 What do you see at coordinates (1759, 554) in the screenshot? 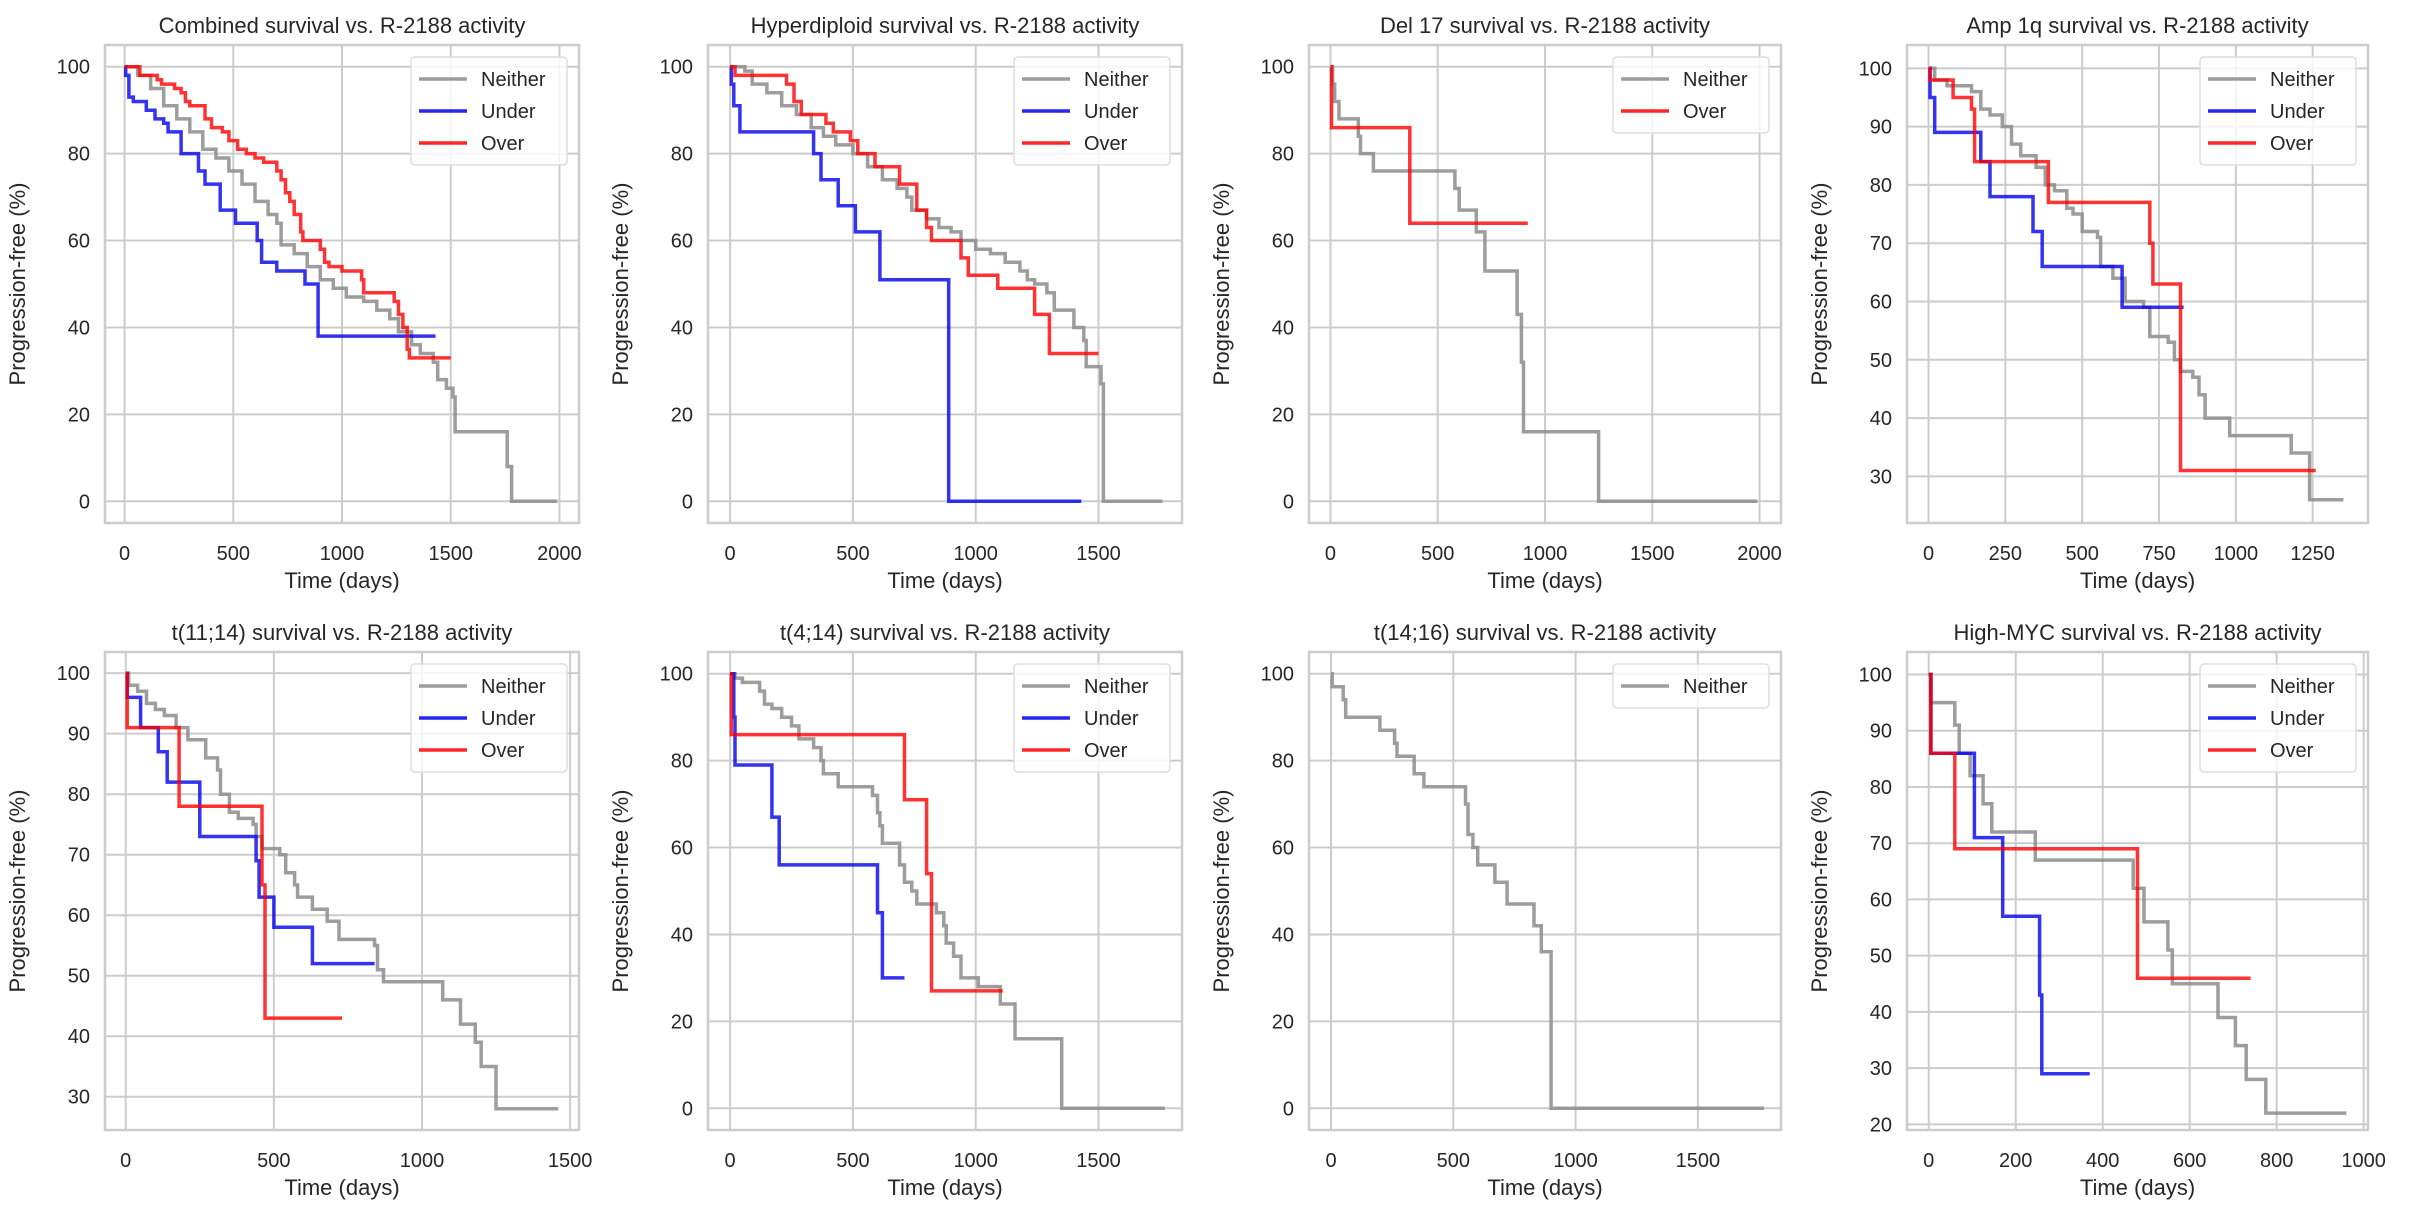
I see `x-tick-label: 2000` at bounding box center [1759, 554].